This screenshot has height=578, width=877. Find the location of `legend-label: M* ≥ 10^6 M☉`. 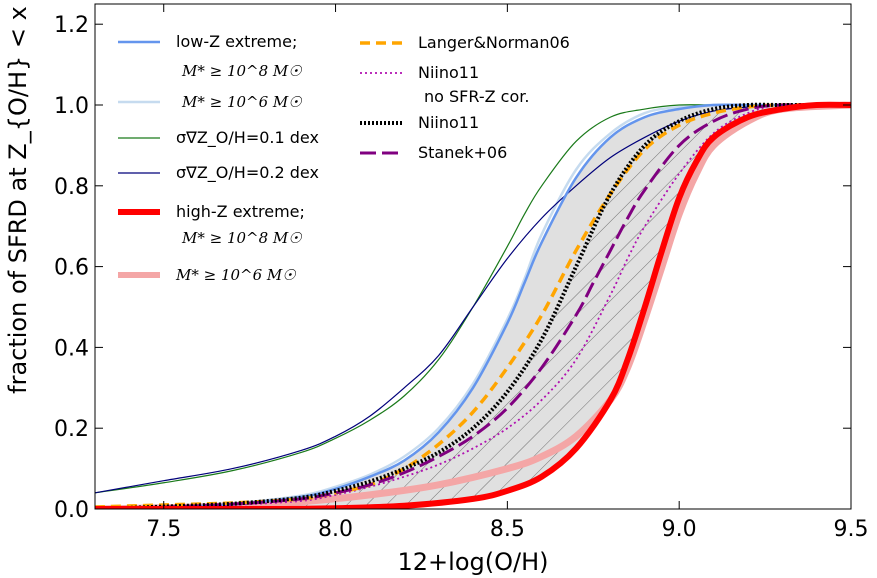

legend-label: M* ≥ 10^6 M☉ is located at coordinates (235, 275).